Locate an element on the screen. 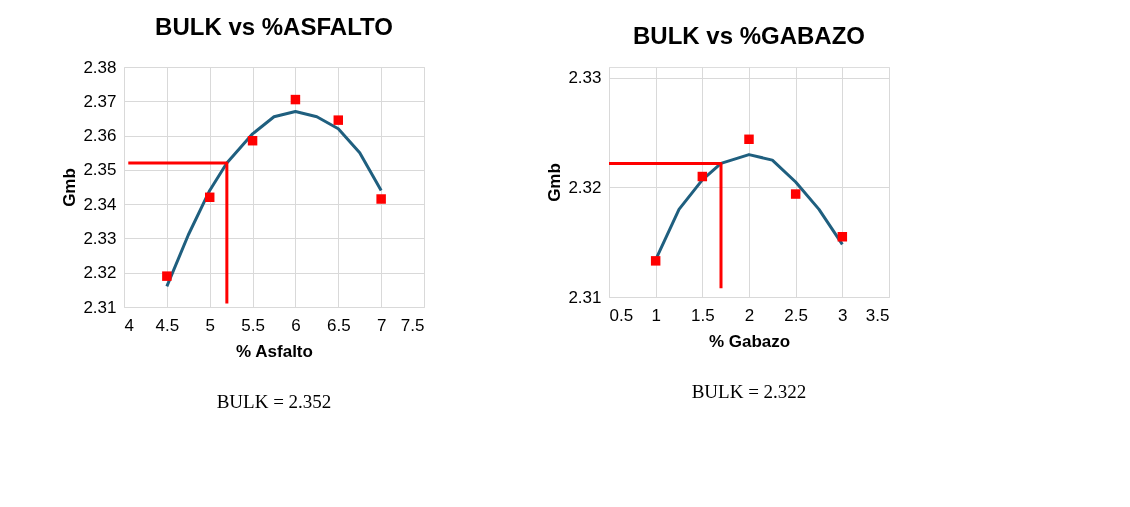 This screenshot has width=1130, height=507. x-tick-label: 6 is located at coordinates (296, 325).